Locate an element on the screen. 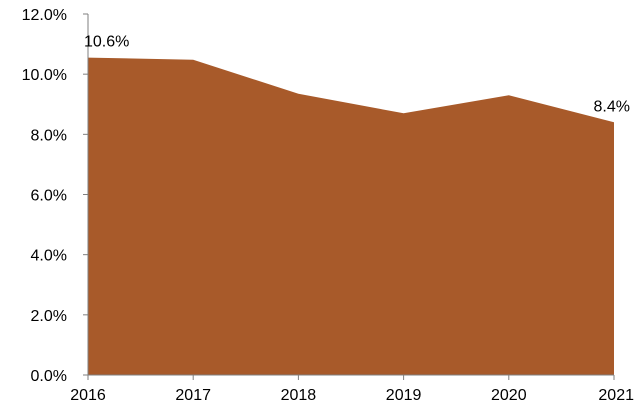 This screenshot has height=413, width=636. x-tick-label: 2019 is located at coordinates (404, 395).